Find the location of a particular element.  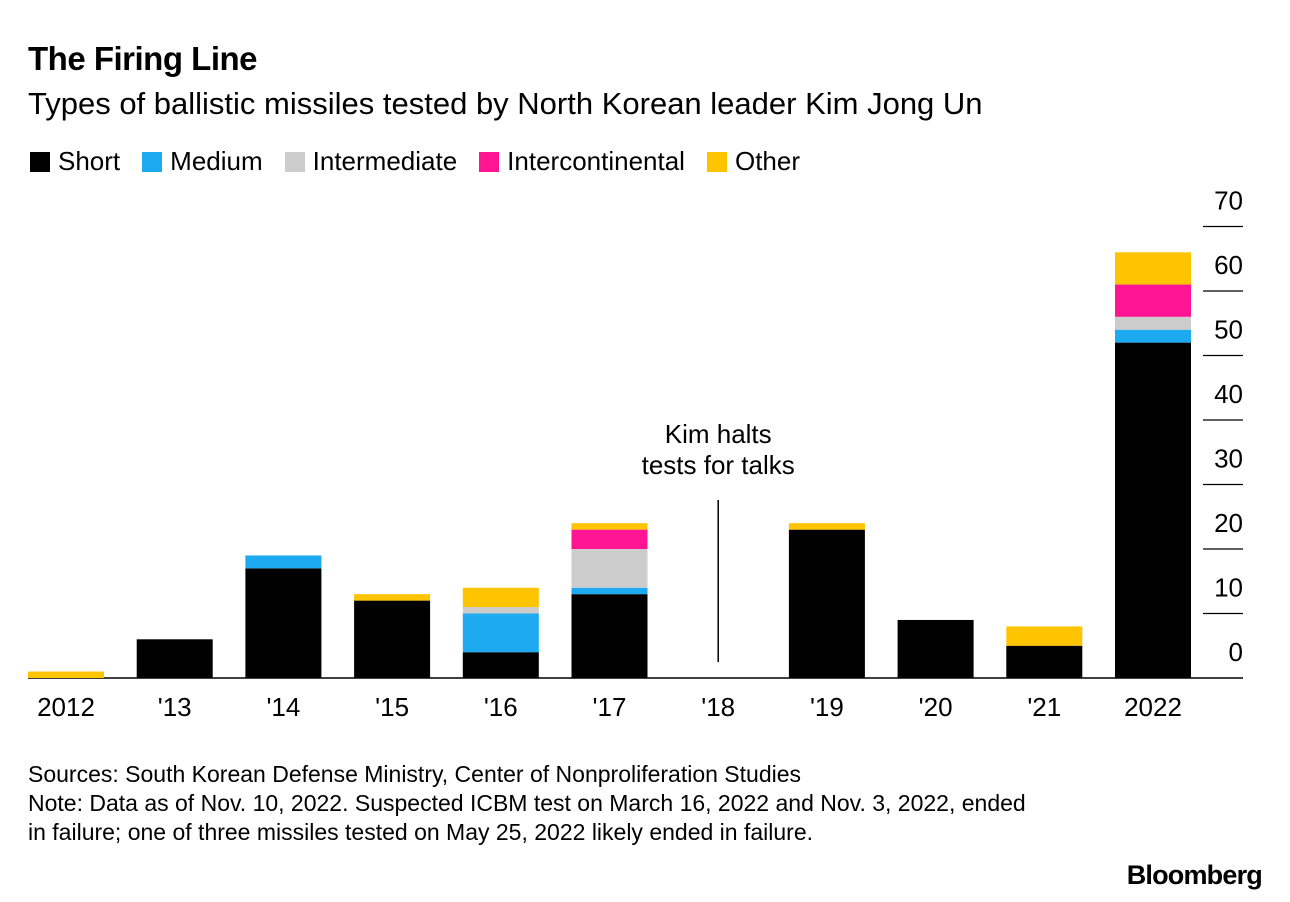

legend-label-intermediate: Intermediate is located at coordinates (385, 161).